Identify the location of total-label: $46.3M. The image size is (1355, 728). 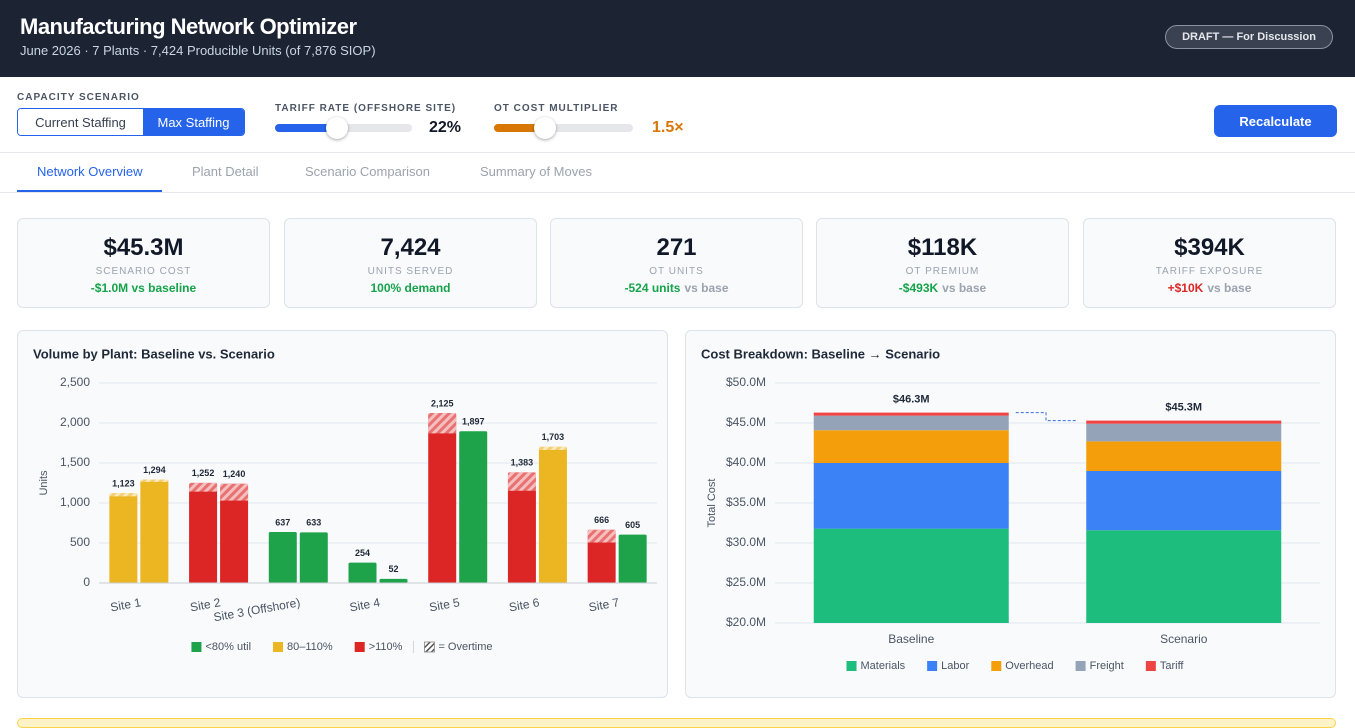
(911, 400).